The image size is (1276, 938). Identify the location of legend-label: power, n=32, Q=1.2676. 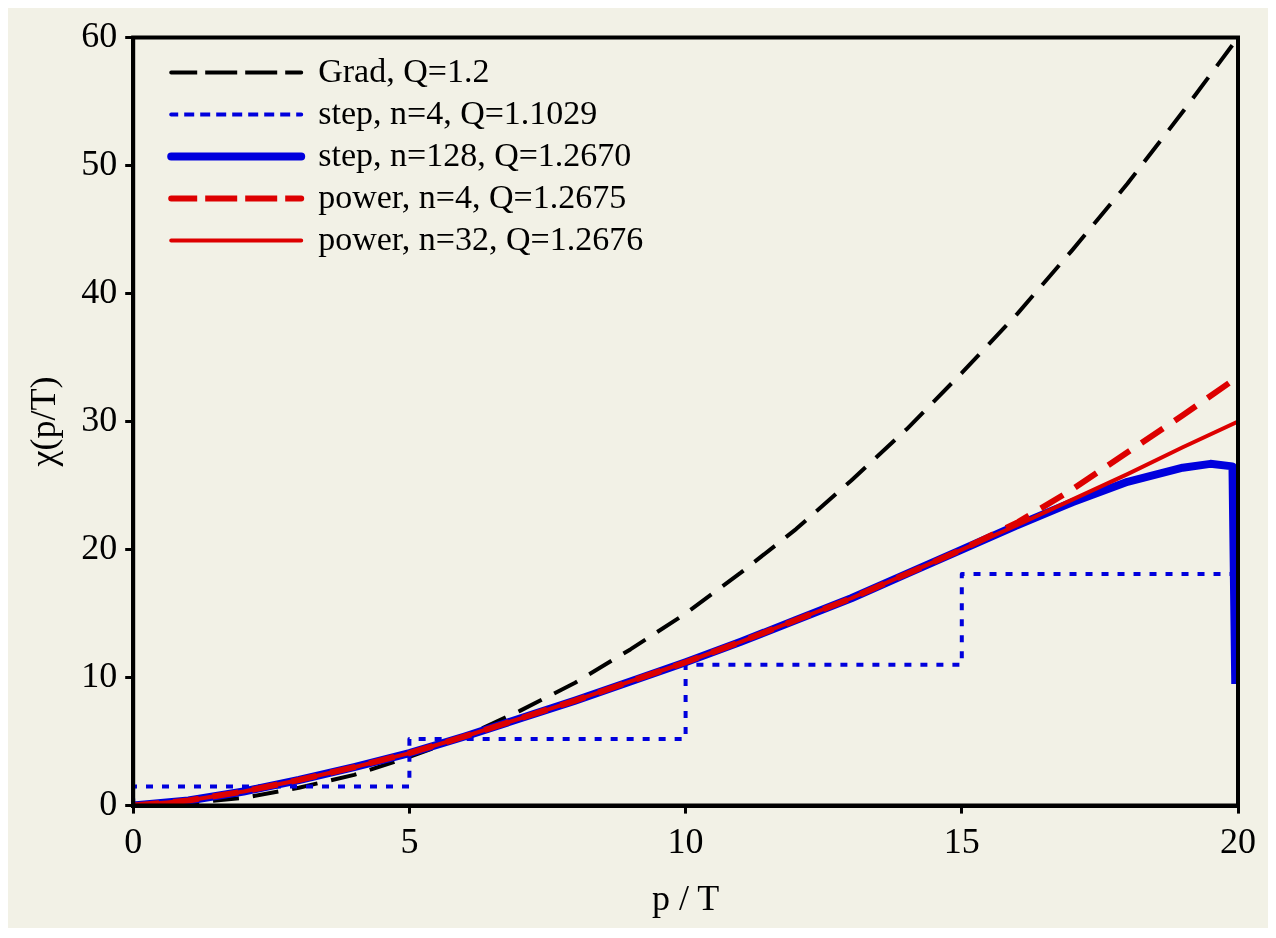
(481, 238).